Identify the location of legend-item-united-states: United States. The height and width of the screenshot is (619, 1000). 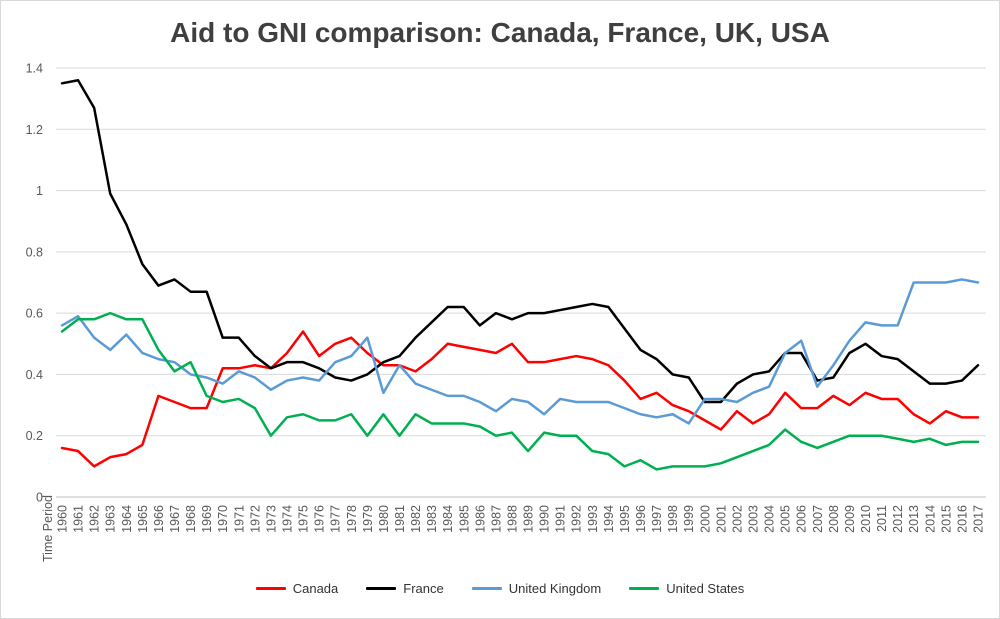
(686, 588).